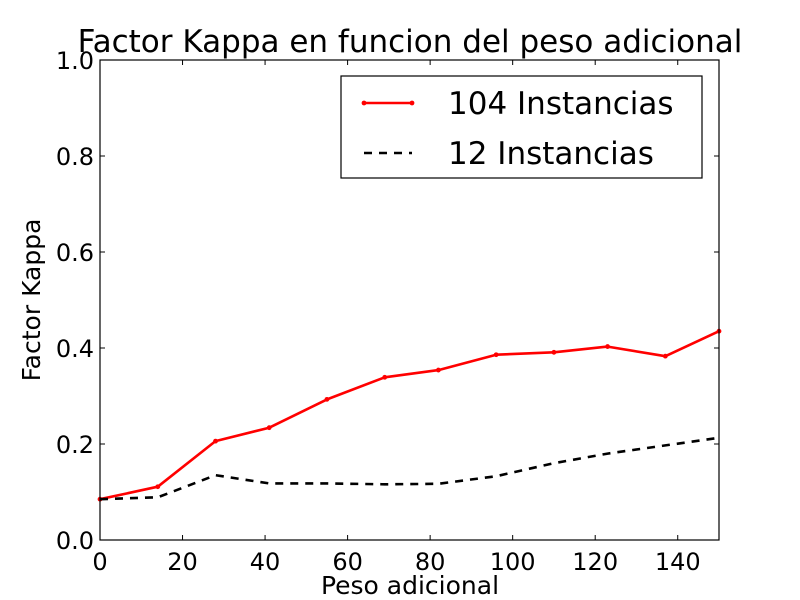  What do you see at coordinates (551, 154) in the screenshot?
I see `legend-label-2: 12 Instancias` at bounding box center [551, 154].